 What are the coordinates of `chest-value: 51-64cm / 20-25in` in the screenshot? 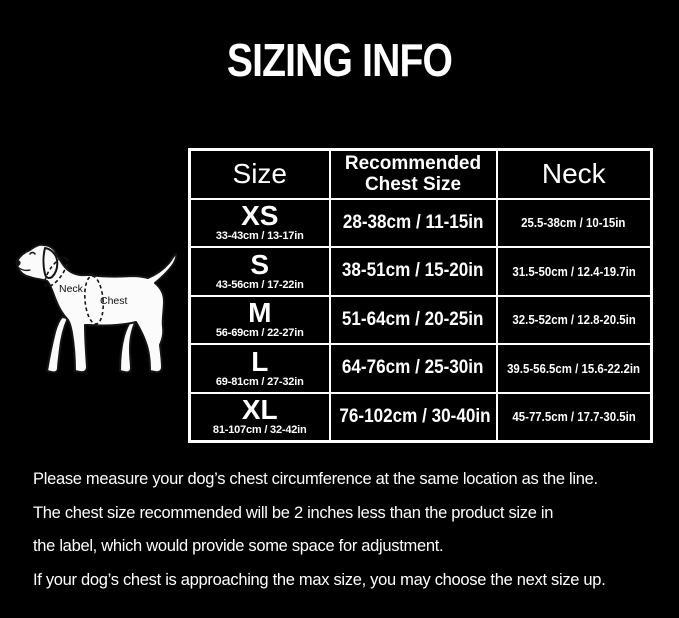 It's located at (413, 319).